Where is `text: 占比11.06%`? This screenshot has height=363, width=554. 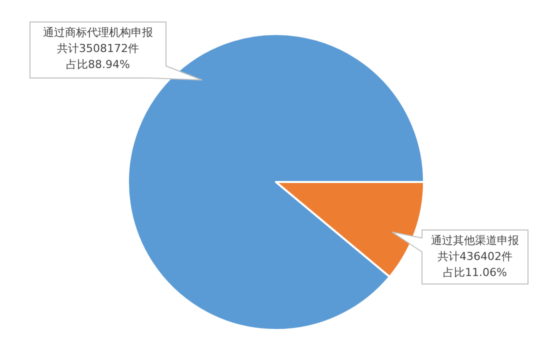 text: 占比11.06% is located at coordinates (475, 272).